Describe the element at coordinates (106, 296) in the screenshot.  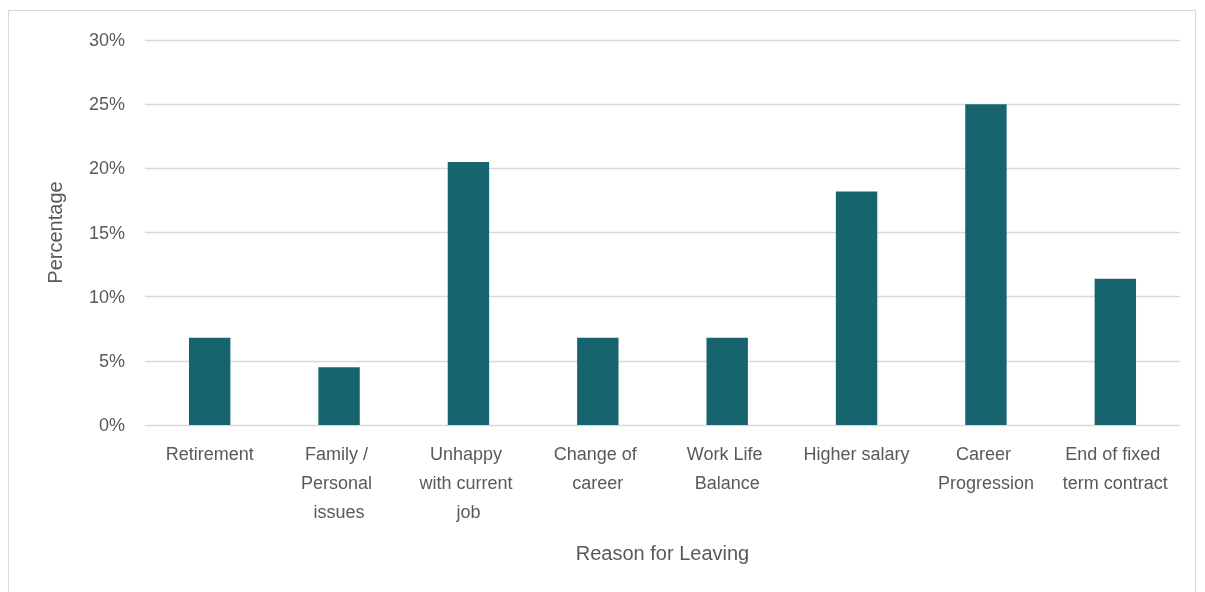
I see `y-tick-label: 10%` at that location.